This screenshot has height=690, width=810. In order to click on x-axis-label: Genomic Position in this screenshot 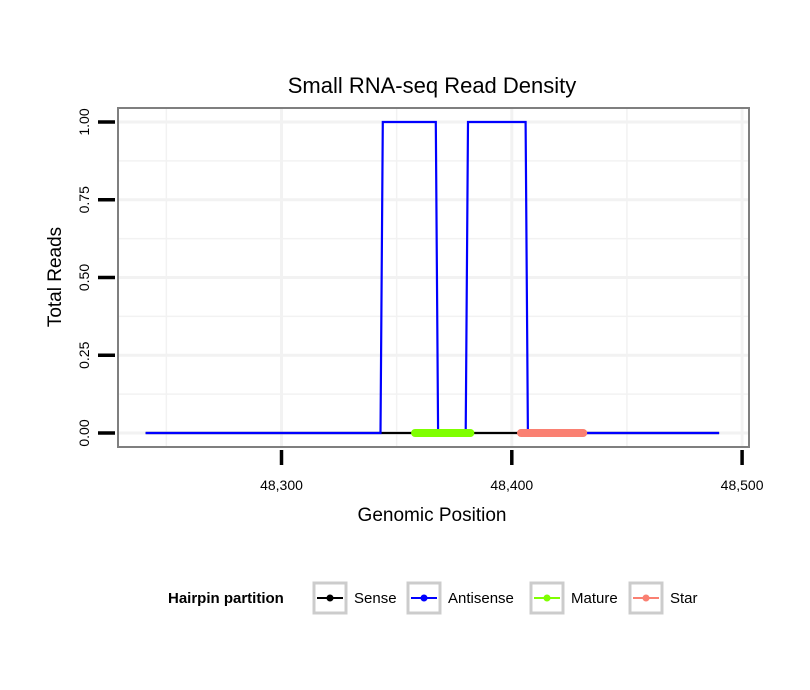, I will do `click(432, 515)`.